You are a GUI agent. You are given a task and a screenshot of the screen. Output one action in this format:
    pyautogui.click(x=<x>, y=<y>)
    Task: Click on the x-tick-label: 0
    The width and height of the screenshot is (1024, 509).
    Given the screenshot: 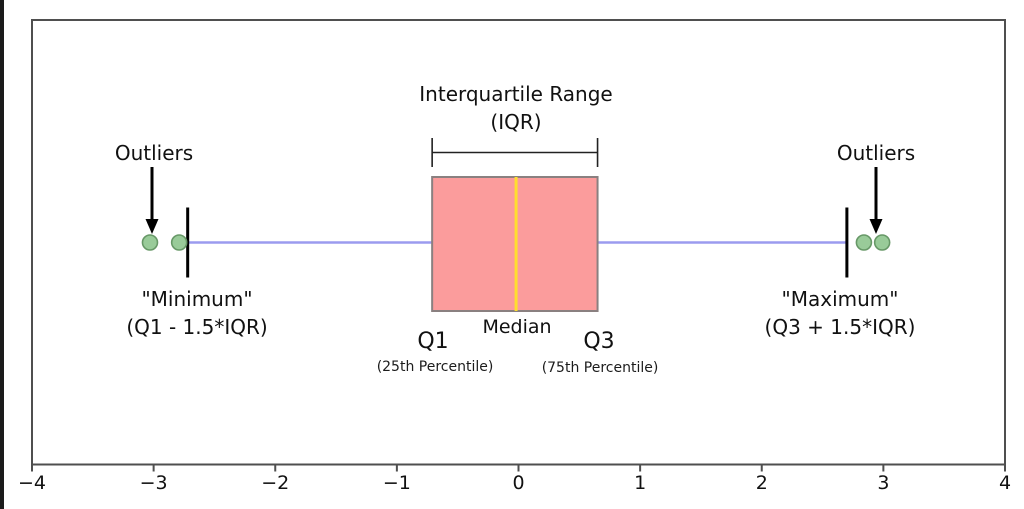 What is the action you would take?
    pyautogui.click(x=518, y=483)
    